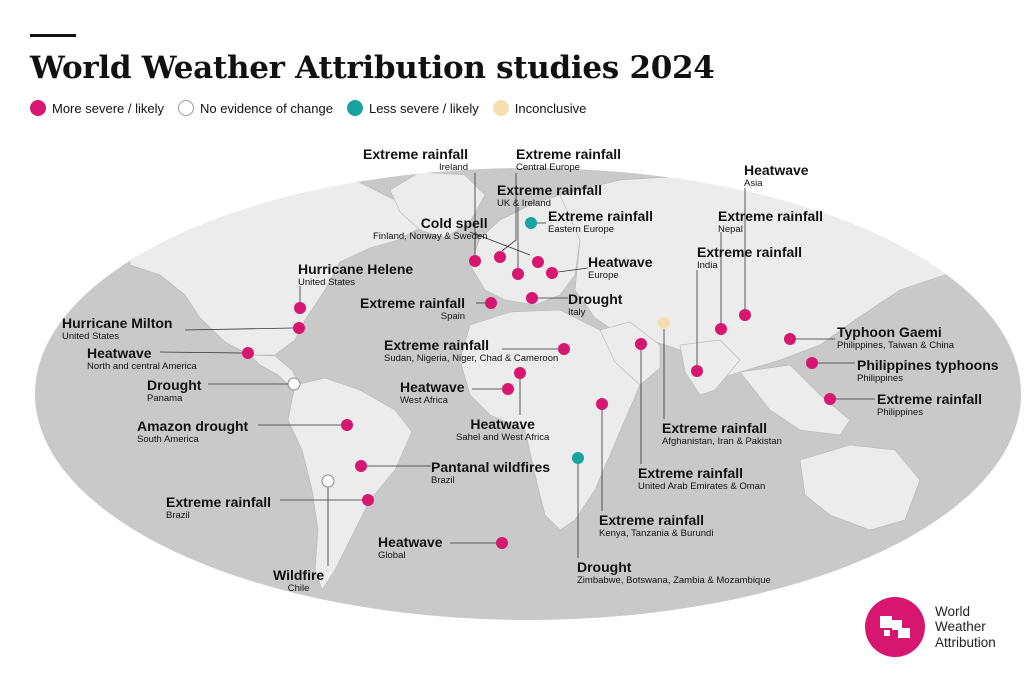  I want to click on land-africa, so click(550, 420).